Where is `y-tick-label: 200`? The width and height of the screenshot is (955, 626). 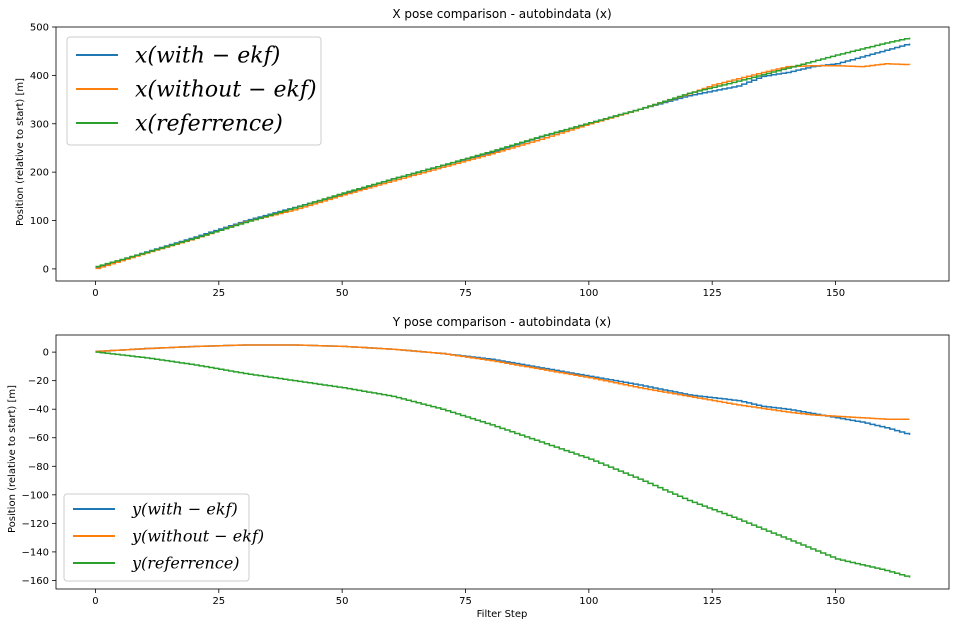
y-tick-label: 200 is located at coordinates (39, 173).